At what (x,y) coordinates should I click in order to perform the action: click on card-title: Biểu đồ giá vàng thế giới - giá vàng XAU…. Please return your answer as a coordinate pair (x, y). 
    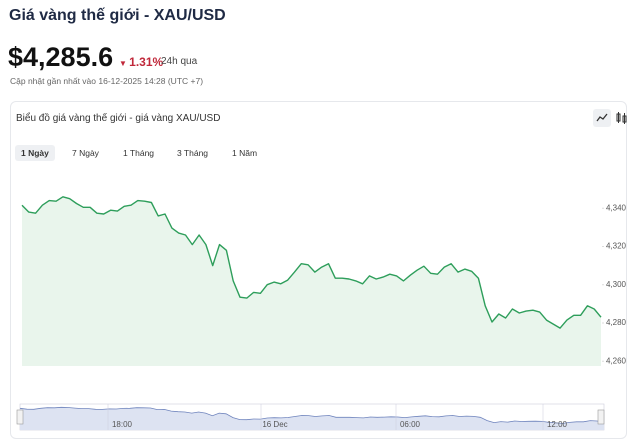
    Looking at the image, I should click on (118, 118).